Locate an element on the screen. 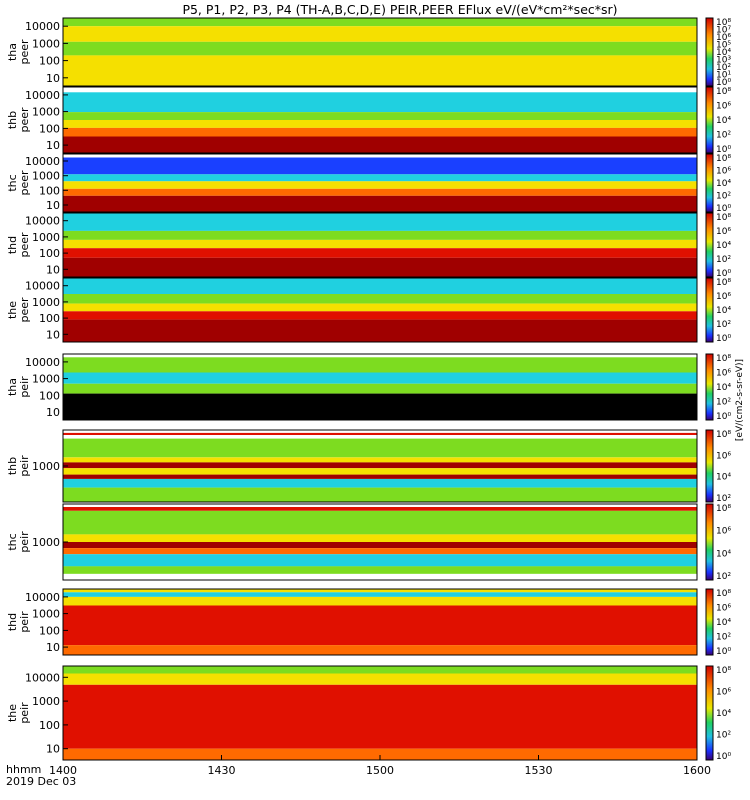 This screenshot has width=750, height=800. panel-probe-label: thb is located at coordinates (12, 120).